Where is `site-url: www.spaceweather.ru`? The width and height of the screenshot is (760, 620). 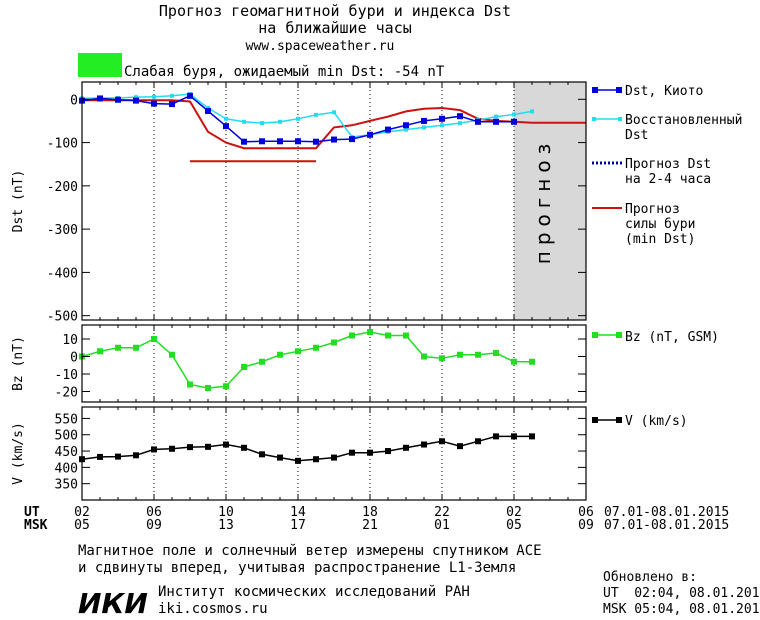
site-url: www.spaceweather.ru is located at coordinates (320, 46).